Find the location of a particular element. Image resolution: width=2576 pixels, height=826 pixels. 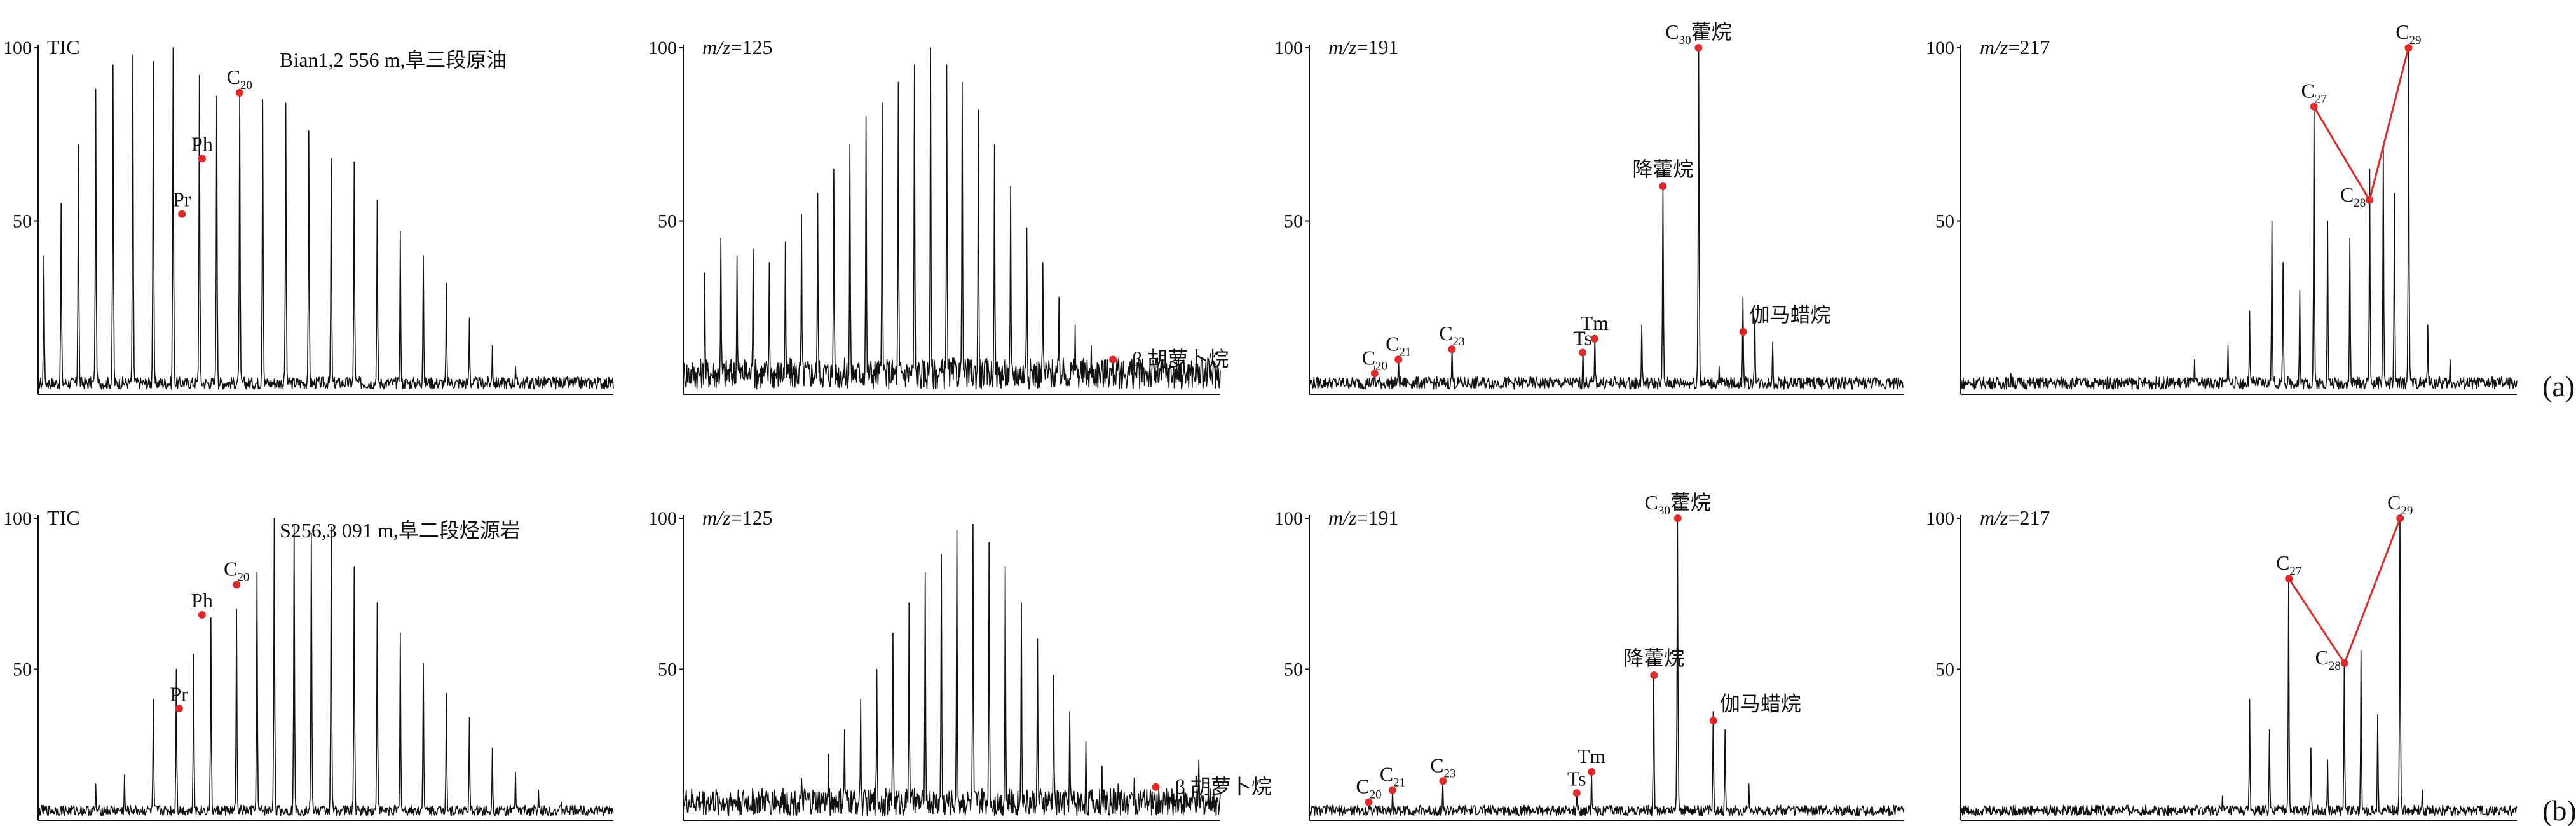

peak-2-label-main: Ph is located at coordinates (202, 600).